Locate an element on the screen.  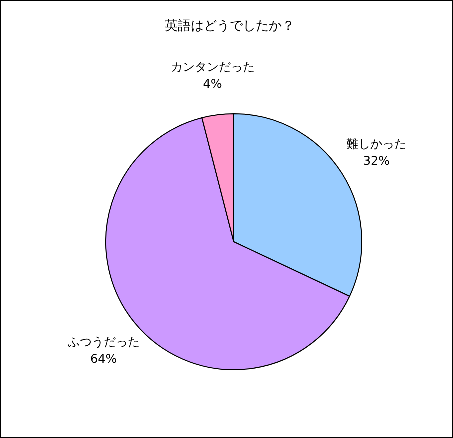
slice-label: 難しかった is located at coordinates (376, 143).